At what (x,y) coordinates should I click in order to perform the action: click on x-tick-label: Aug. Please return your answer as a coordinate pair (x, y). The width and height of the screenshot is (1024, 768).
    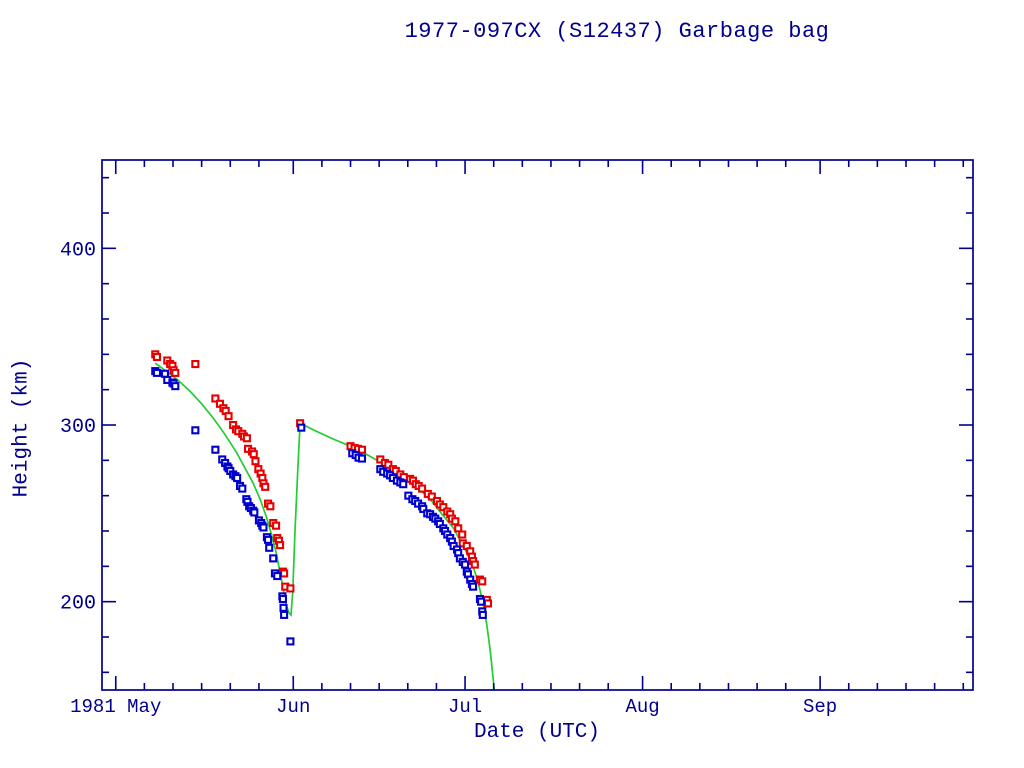
    Looking at the image, I should click on (642, 707).